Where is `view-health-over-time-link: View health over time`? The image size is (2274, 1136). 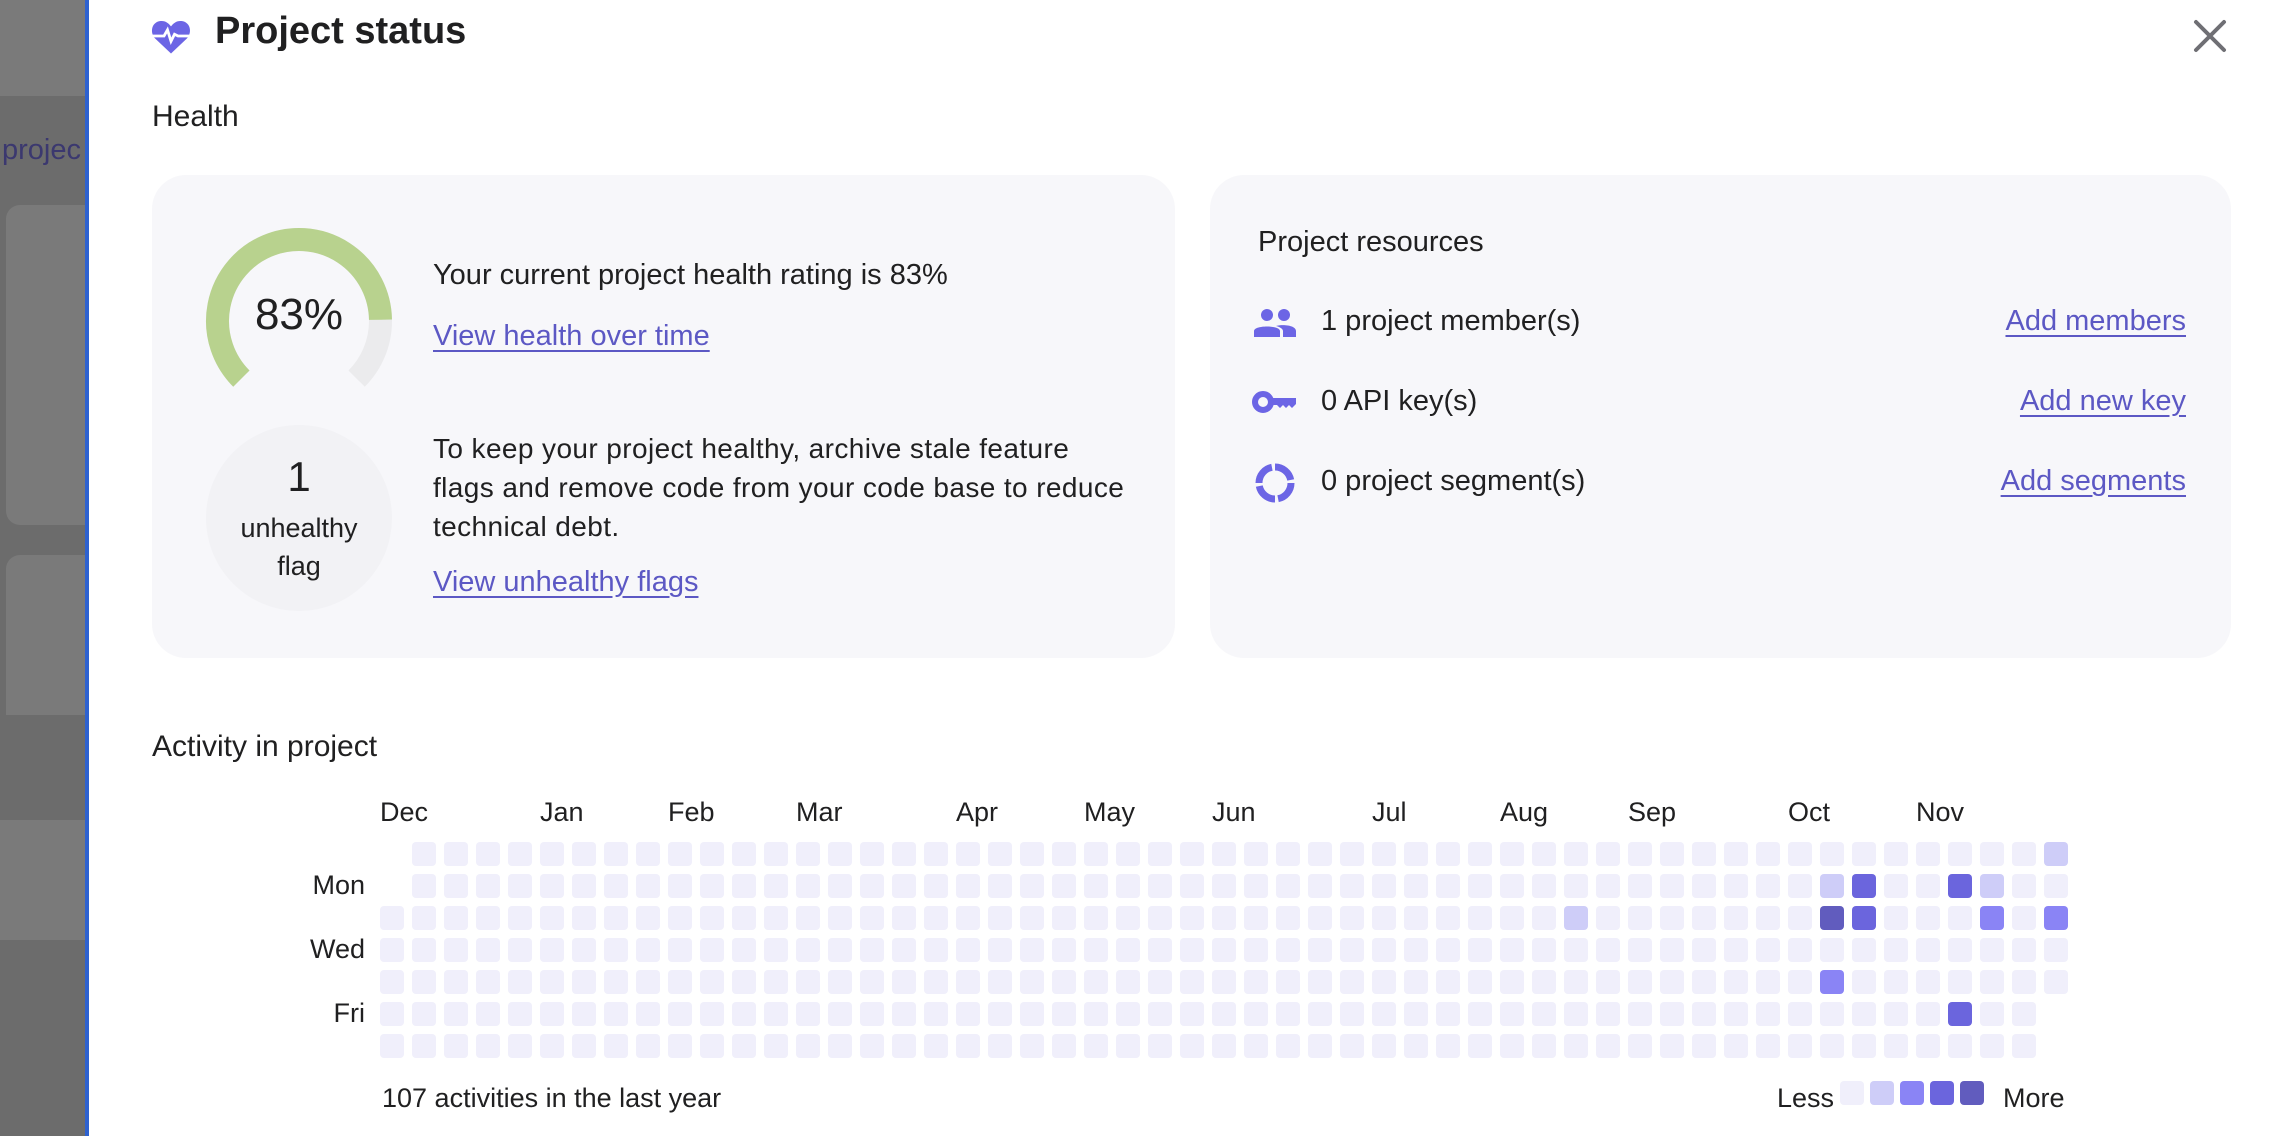
view-health-over-time-link: View health over time is located at coordinates (571, 336).